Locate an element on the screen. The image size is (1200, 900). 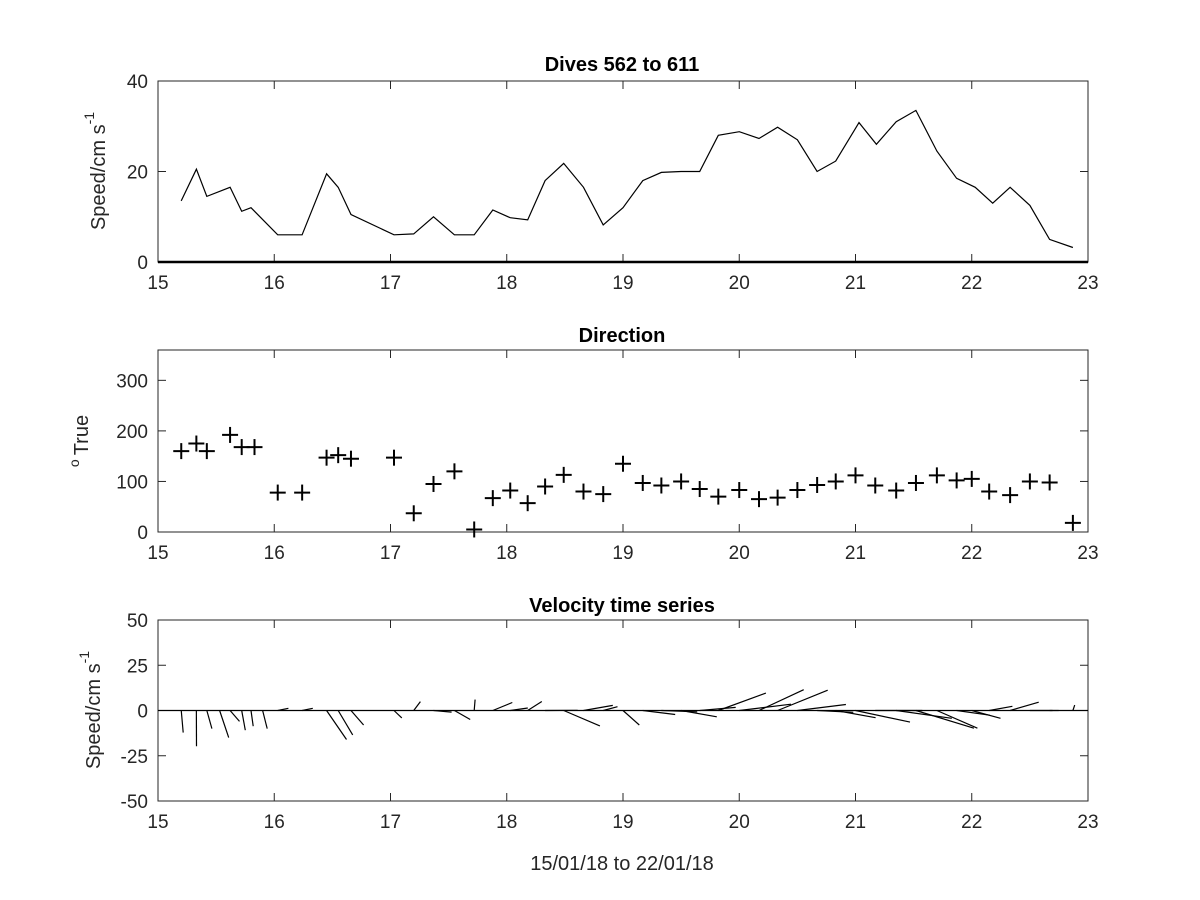
chart-title: Dives 562 to 611 is located at coordinates (622, 65).